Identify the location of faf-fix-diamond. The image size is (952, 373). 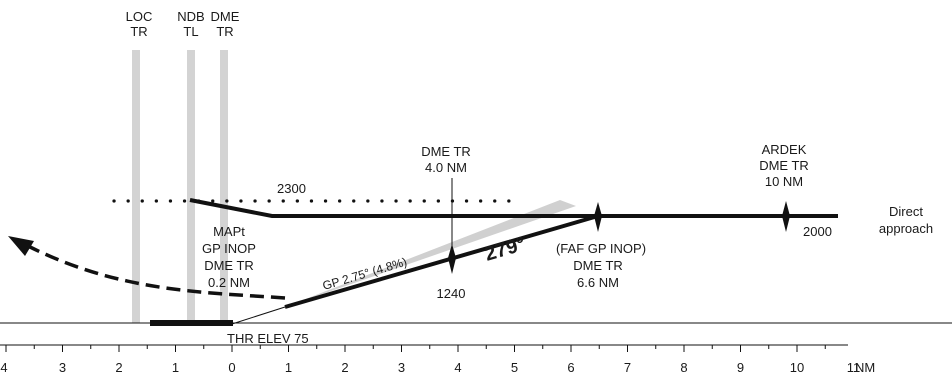
(598, 217).